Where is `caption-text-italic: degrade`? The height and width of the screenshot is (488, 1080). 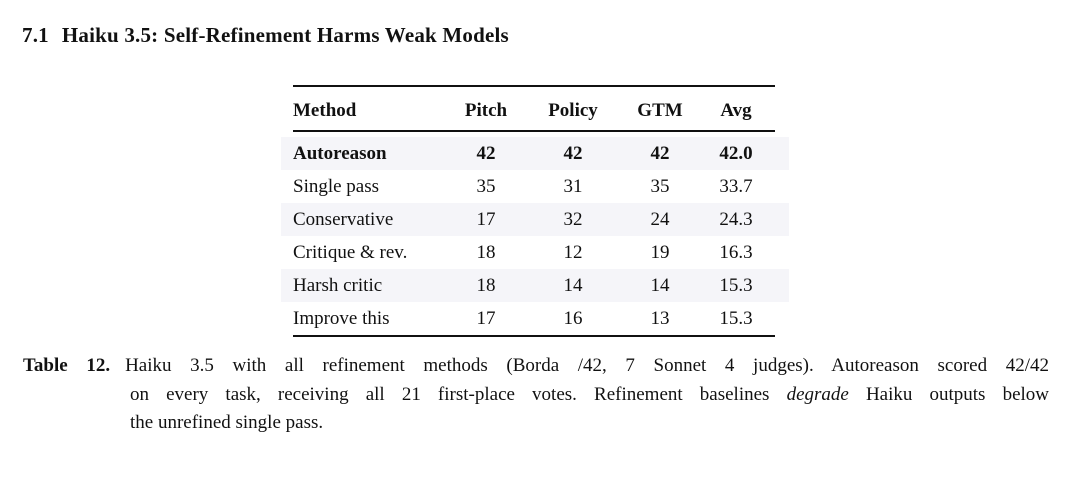
caption-text-italic: degrade is located at coordinates (817, 394).